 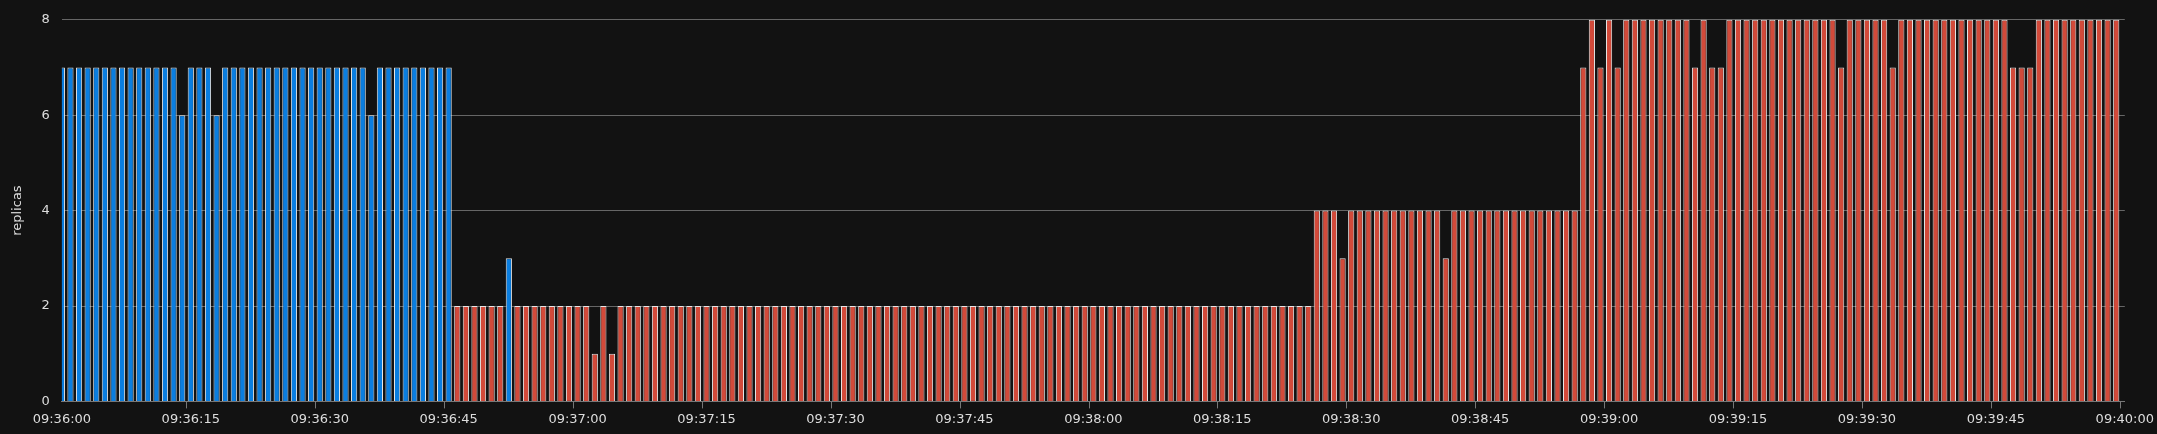 I want to click on x-tick-label: 09:38:45, so click(x=1480, y=418).